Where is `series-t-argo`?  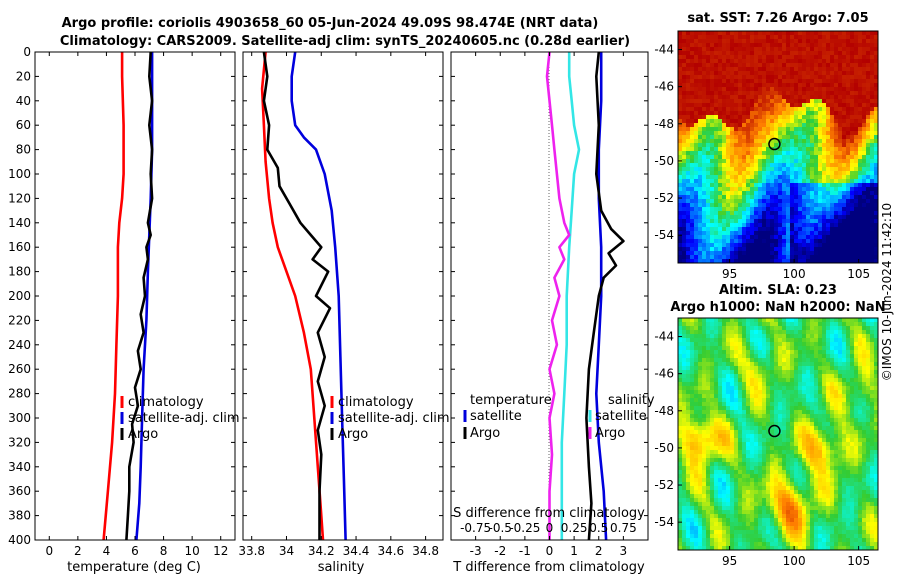
series-t-argo is located at coordinates (605, 296).